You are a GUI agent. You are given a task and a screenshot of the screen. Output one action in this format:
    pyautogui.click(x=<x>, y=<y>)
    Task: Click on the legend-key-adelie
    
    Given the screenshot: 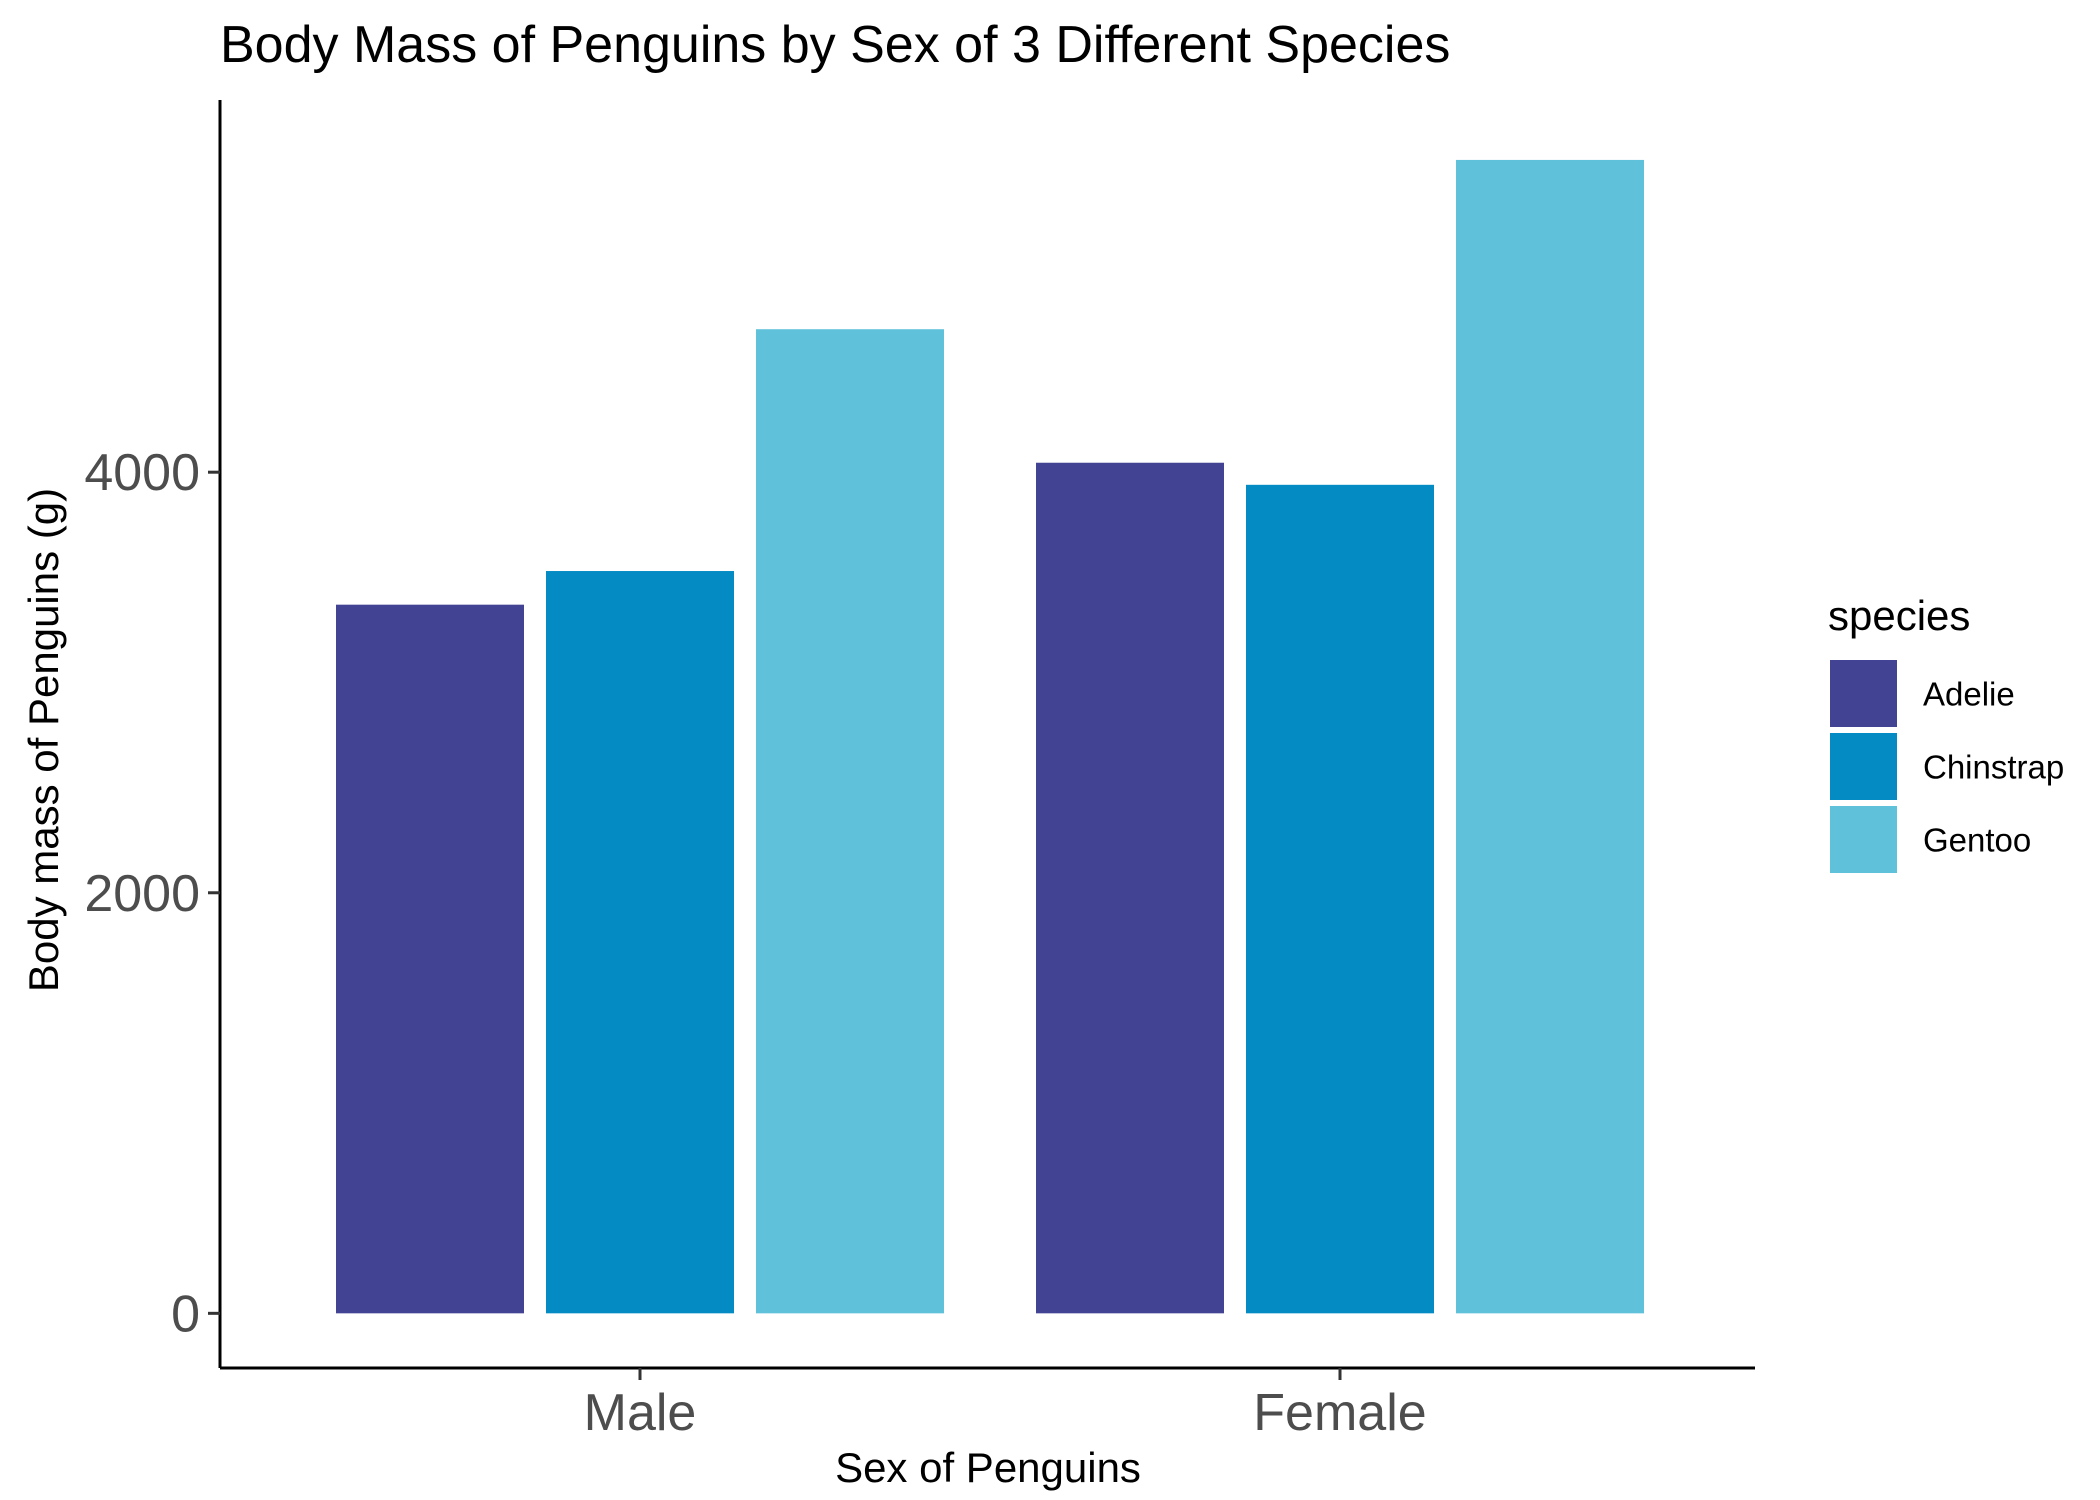 What is the action you would take?
    pyautogui.click(x=1863, y=693)
    